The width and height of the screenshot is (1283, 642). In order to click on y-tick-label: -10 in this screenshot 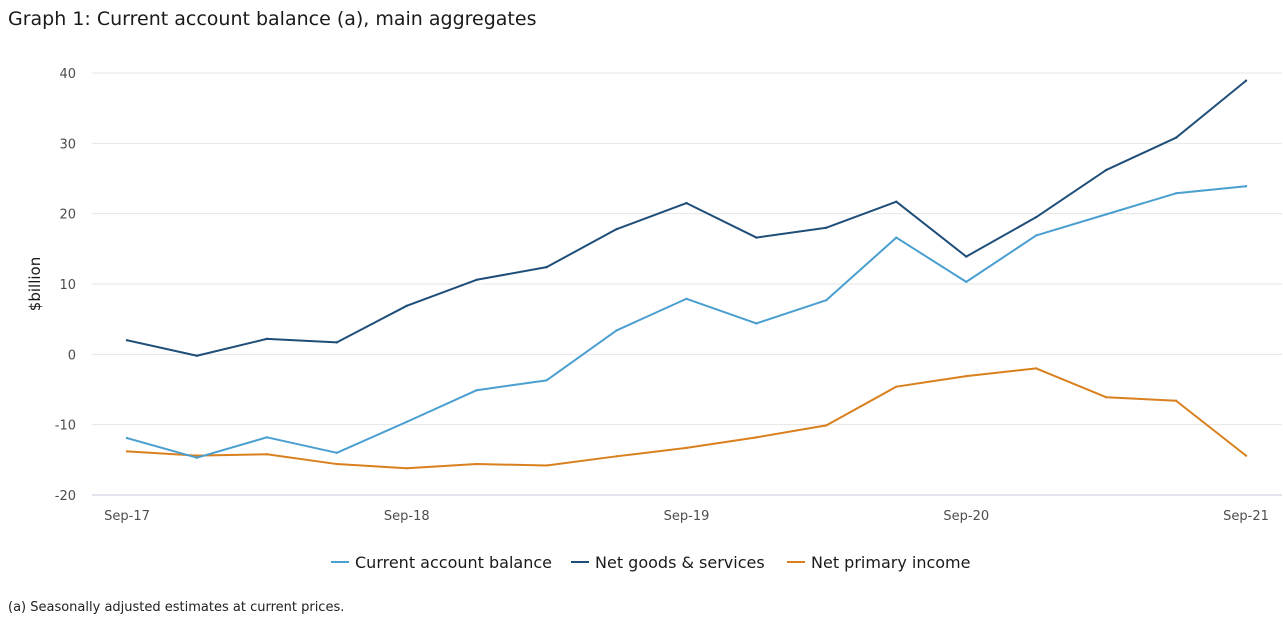, I will do `click(65, 426)`.